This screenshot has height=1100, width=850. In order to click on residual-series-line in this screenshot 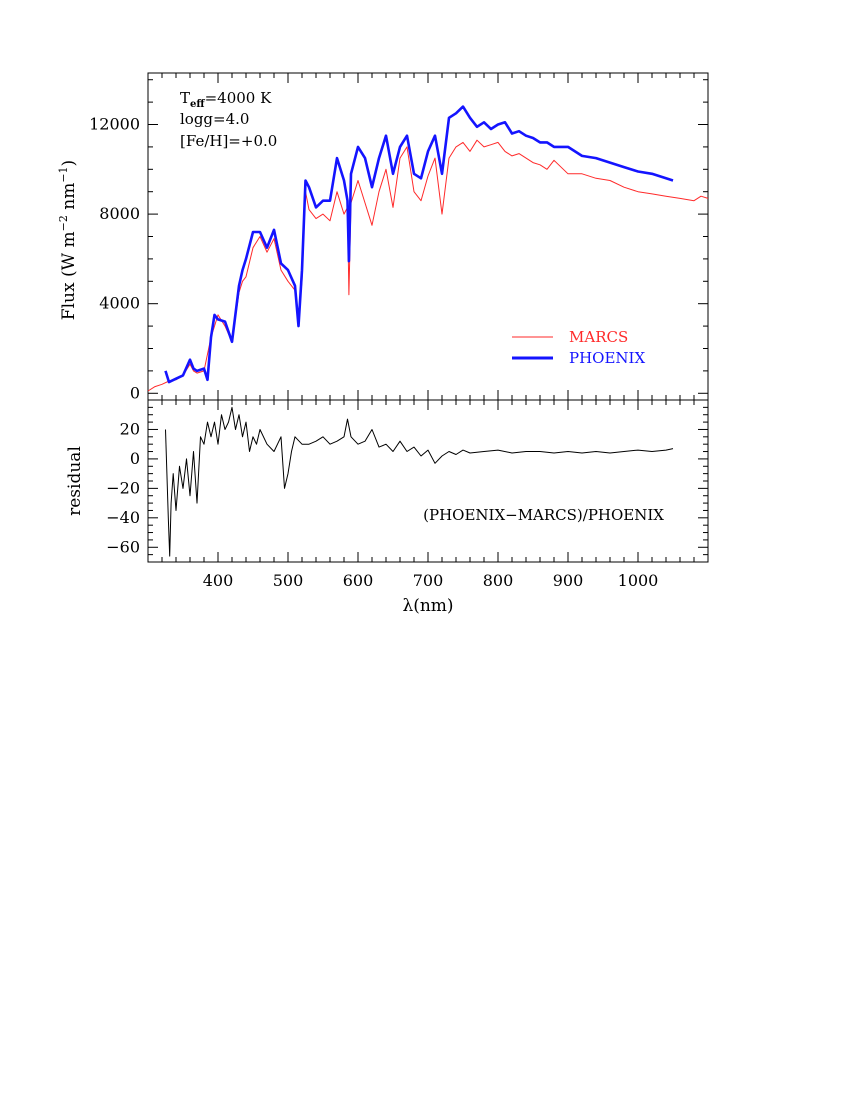, I will do `click(419, 481)`.